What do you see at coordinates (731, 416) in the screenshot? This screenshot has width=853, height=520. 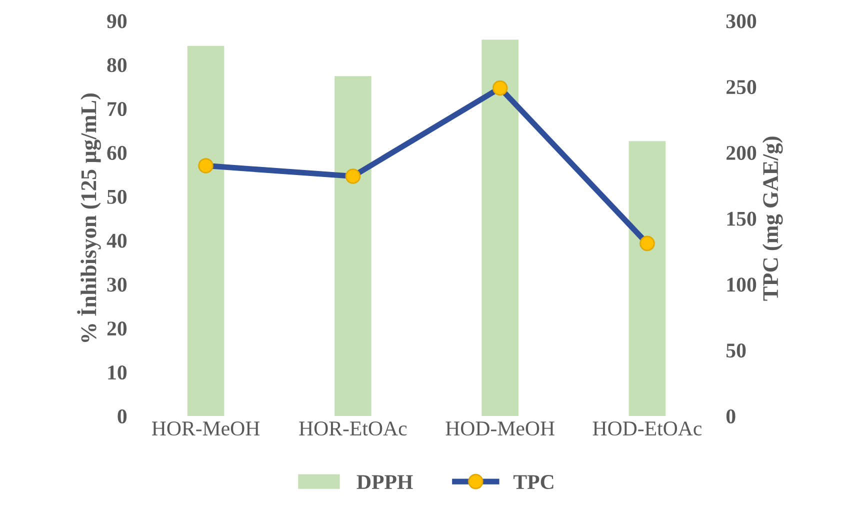 I see `y2-tick-label: 0` at bounding box center [731, 416].